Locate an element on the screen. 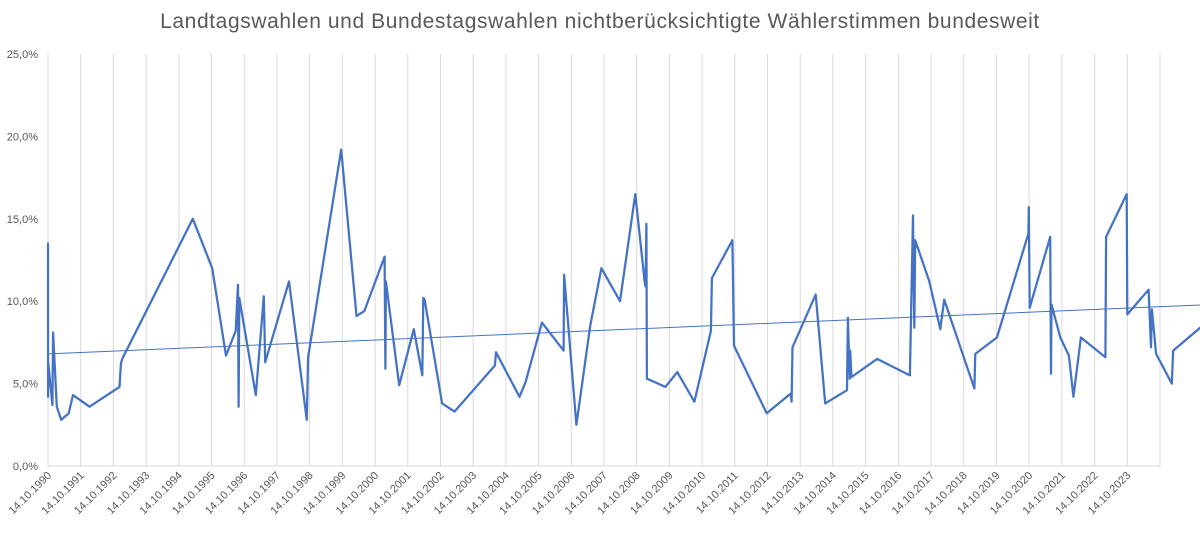  y-tick-label: 5,0% is located at coordinates (25, 385).